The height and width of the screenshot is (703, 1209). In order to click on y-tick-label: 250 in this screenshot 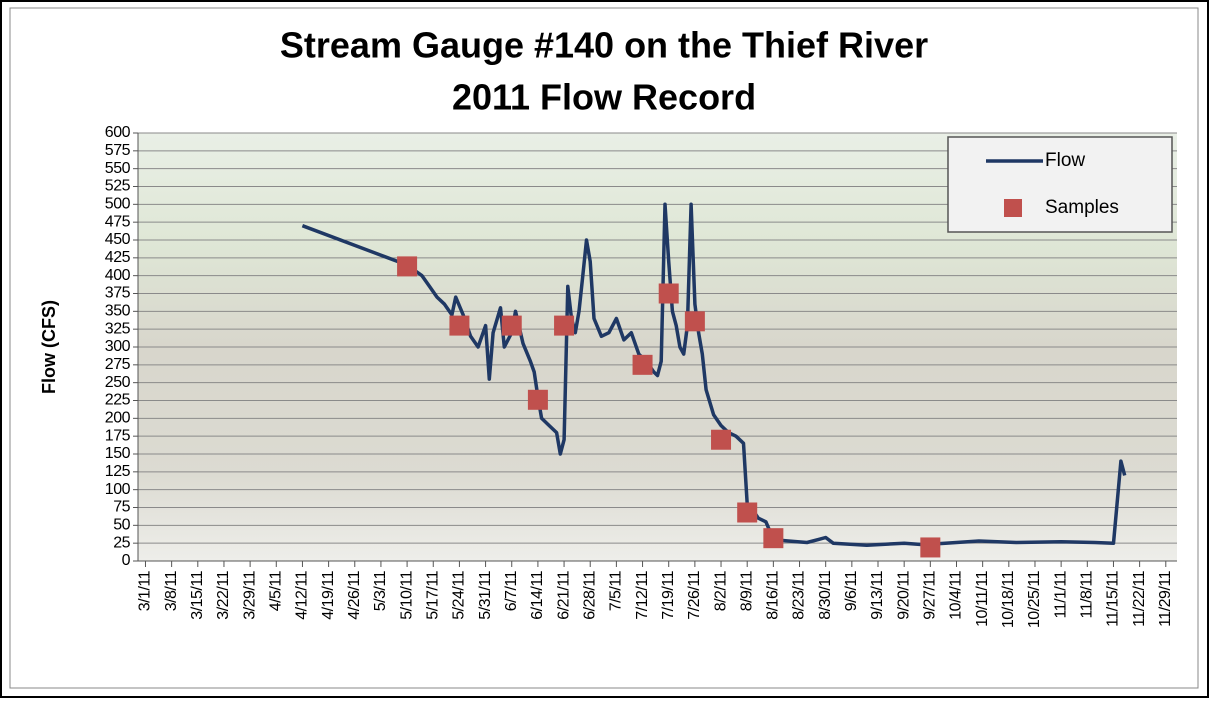, I will do `click(118, 382)`.